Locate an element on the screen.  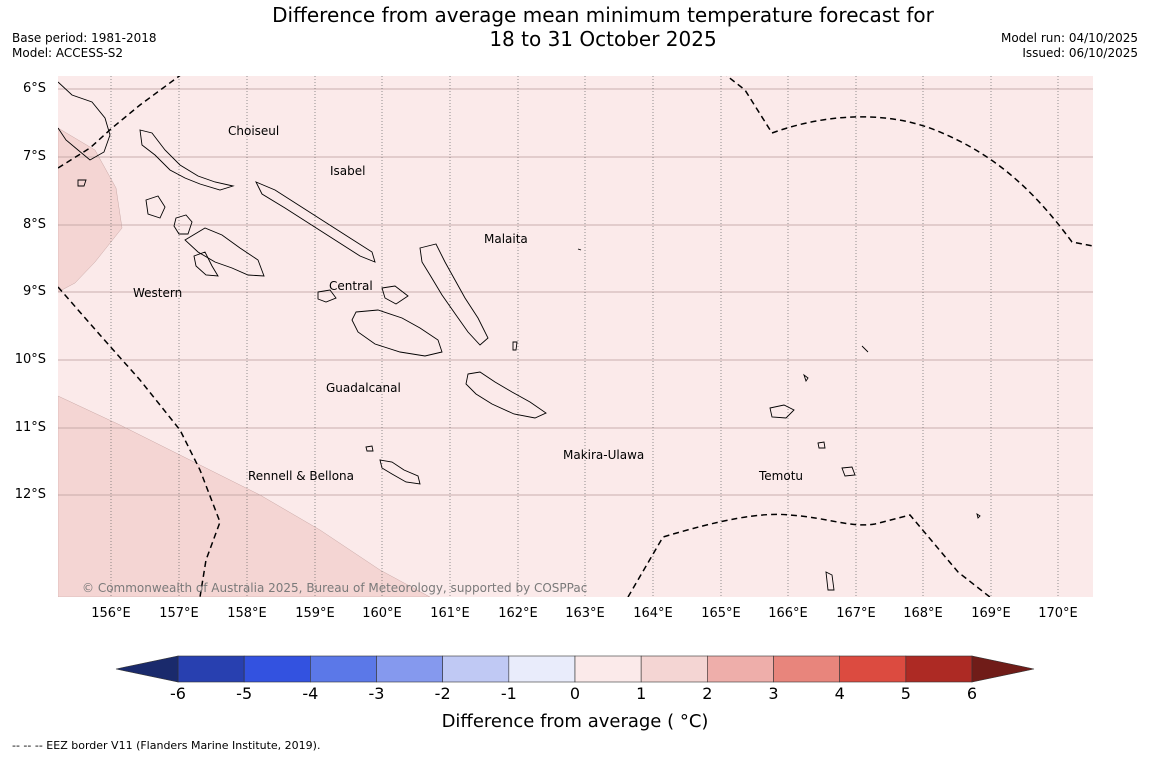
meta-left: Base period: 1981-2018 Model: ACCESS-S2 is located at coordinates (84, 46).